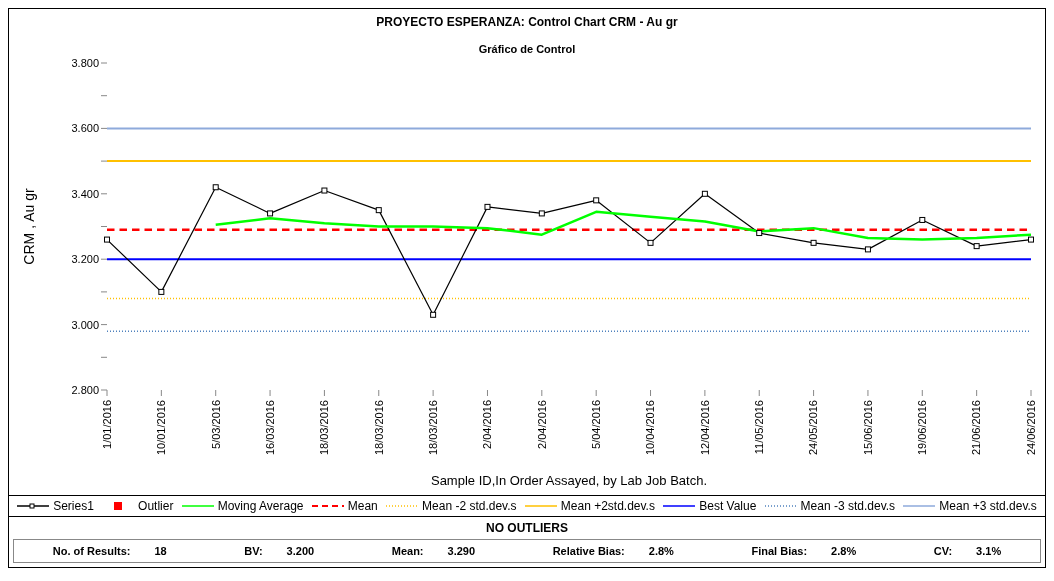 Image resolution: width=1054 pixels, height=581 pixels. What do you see at coordinates (155, 506) in the screenshot?
I see `legend-label: Outlier` at bounding box center [155, 506].